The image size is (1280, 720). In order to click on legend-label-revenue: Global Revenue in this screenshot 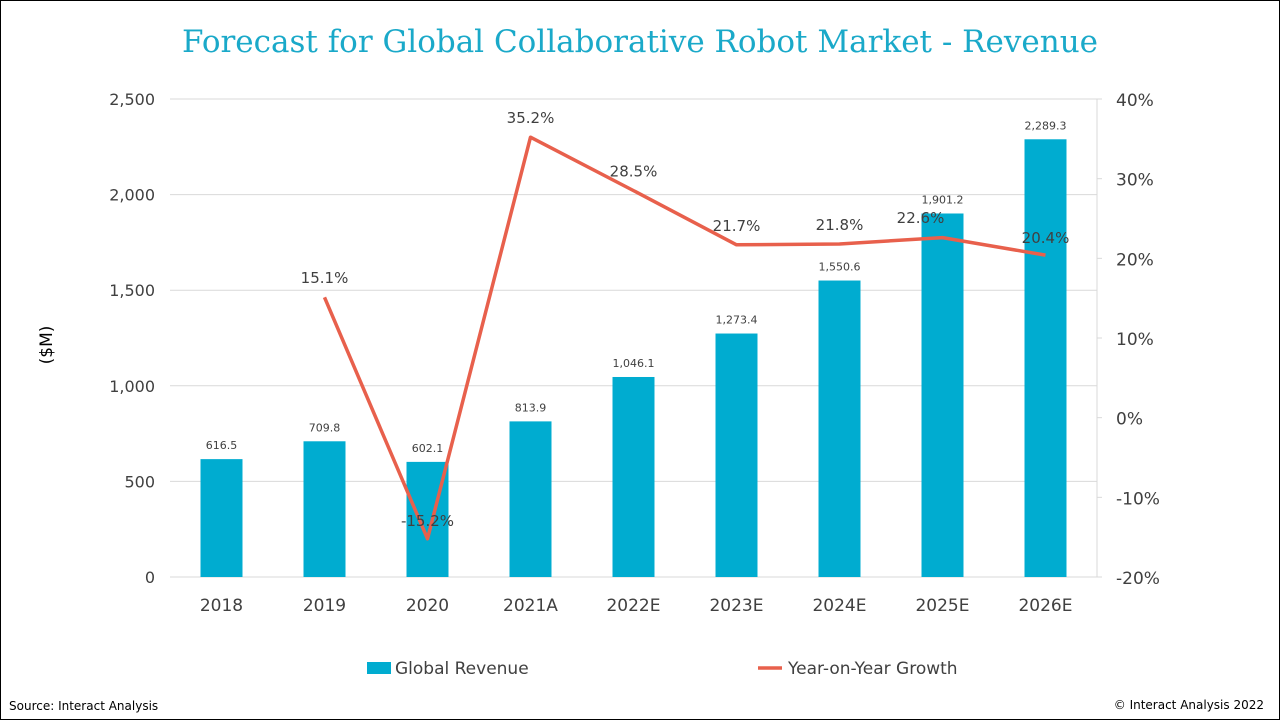, I will do `click(462, 669)`.